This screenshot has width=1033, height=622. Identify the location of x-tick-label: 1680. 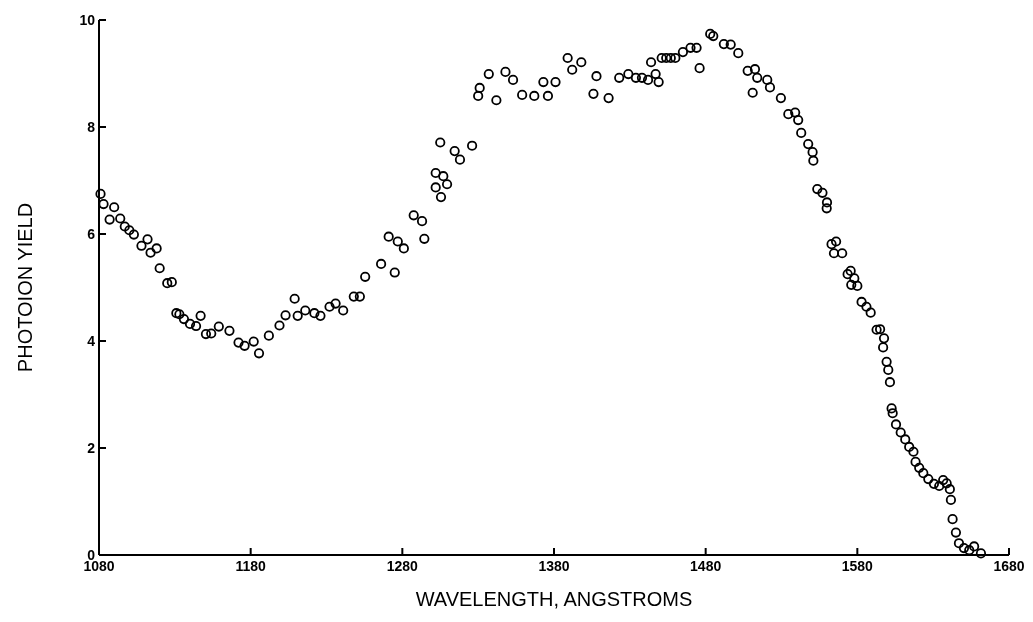
(1009, 566).